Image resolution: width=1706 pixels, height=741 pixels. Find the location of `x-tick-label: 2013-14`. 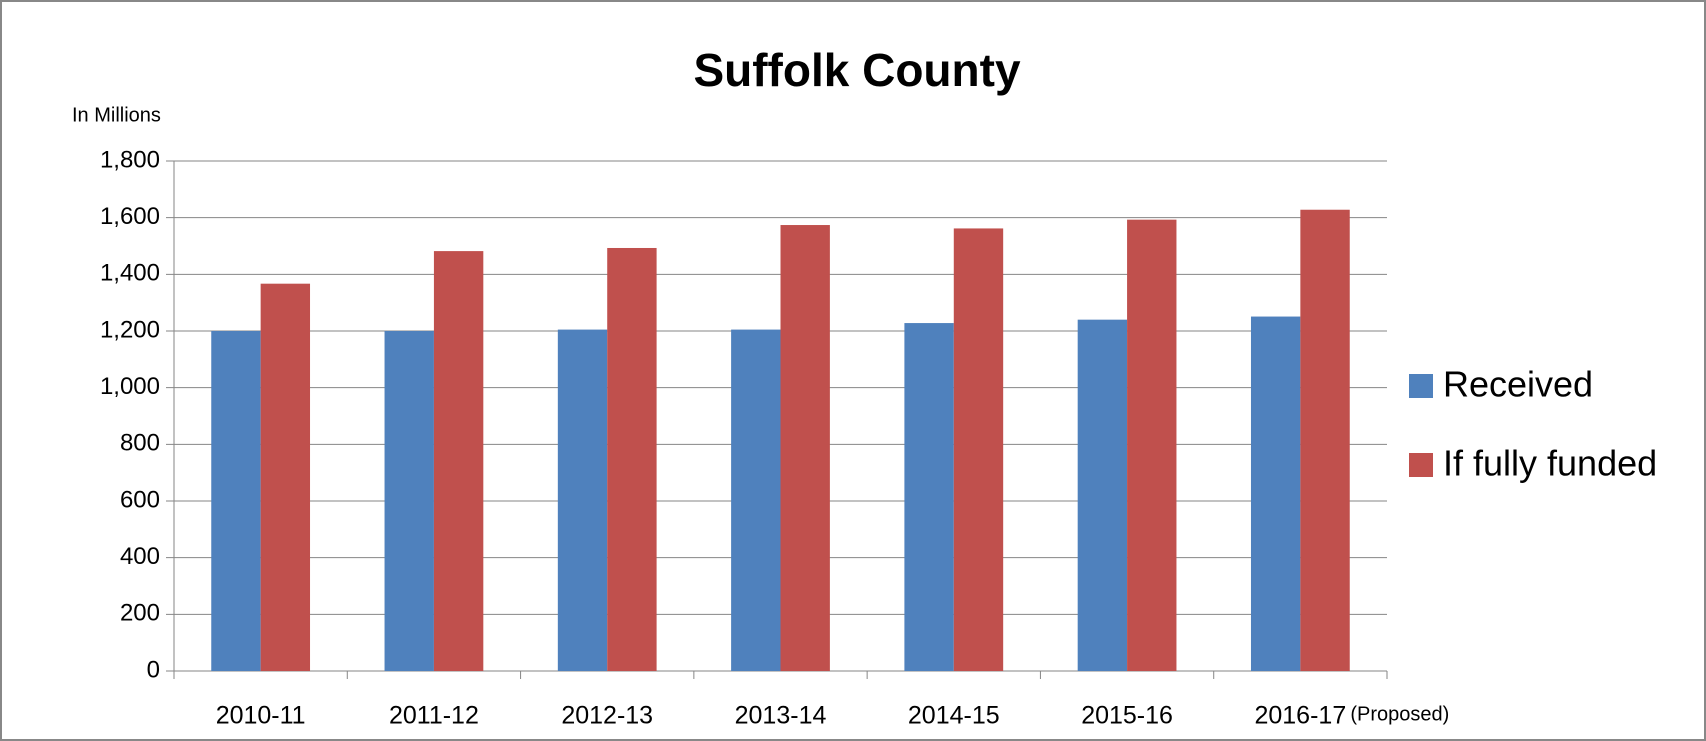

x-tick-label: 2013-14 is located at coordinates (781, 716).